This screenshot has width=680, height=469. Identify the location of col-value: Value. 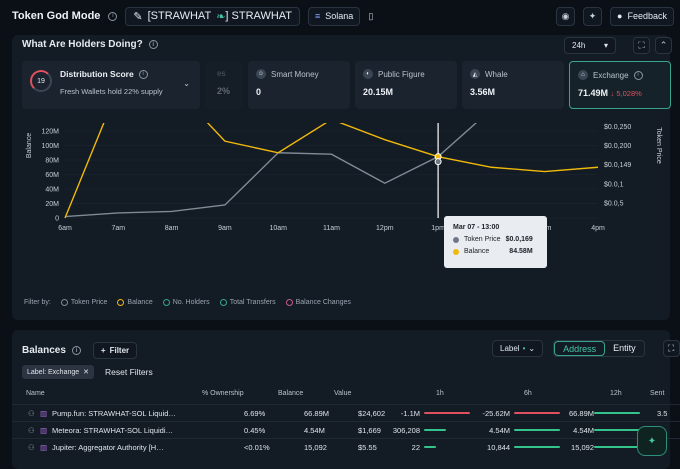
(343, 393).